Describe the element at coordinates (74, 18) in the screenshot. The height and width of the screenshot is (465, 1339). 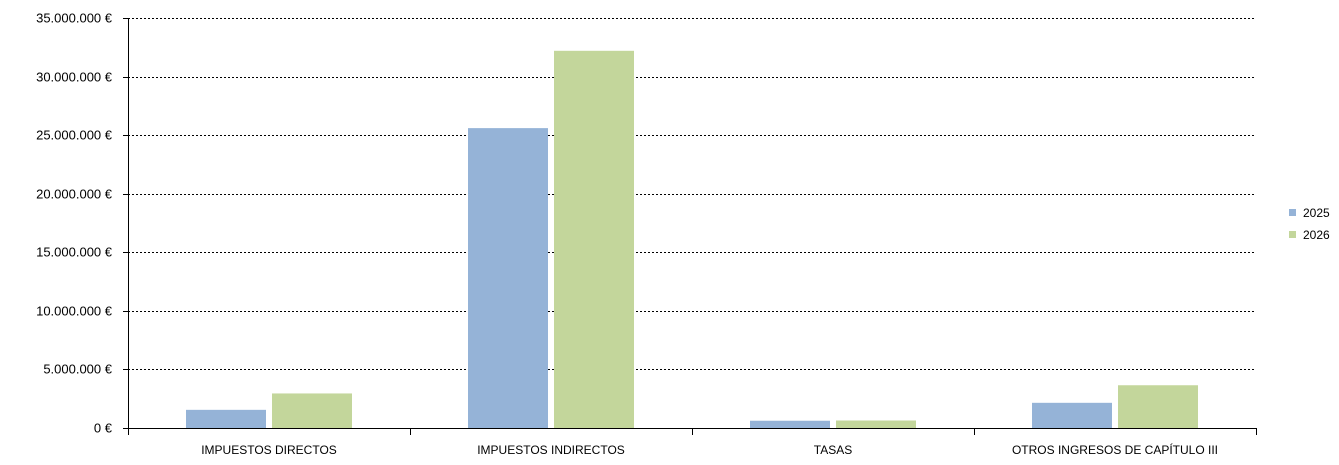
I see `y-tick-label: 35.000.000 €` at that location.